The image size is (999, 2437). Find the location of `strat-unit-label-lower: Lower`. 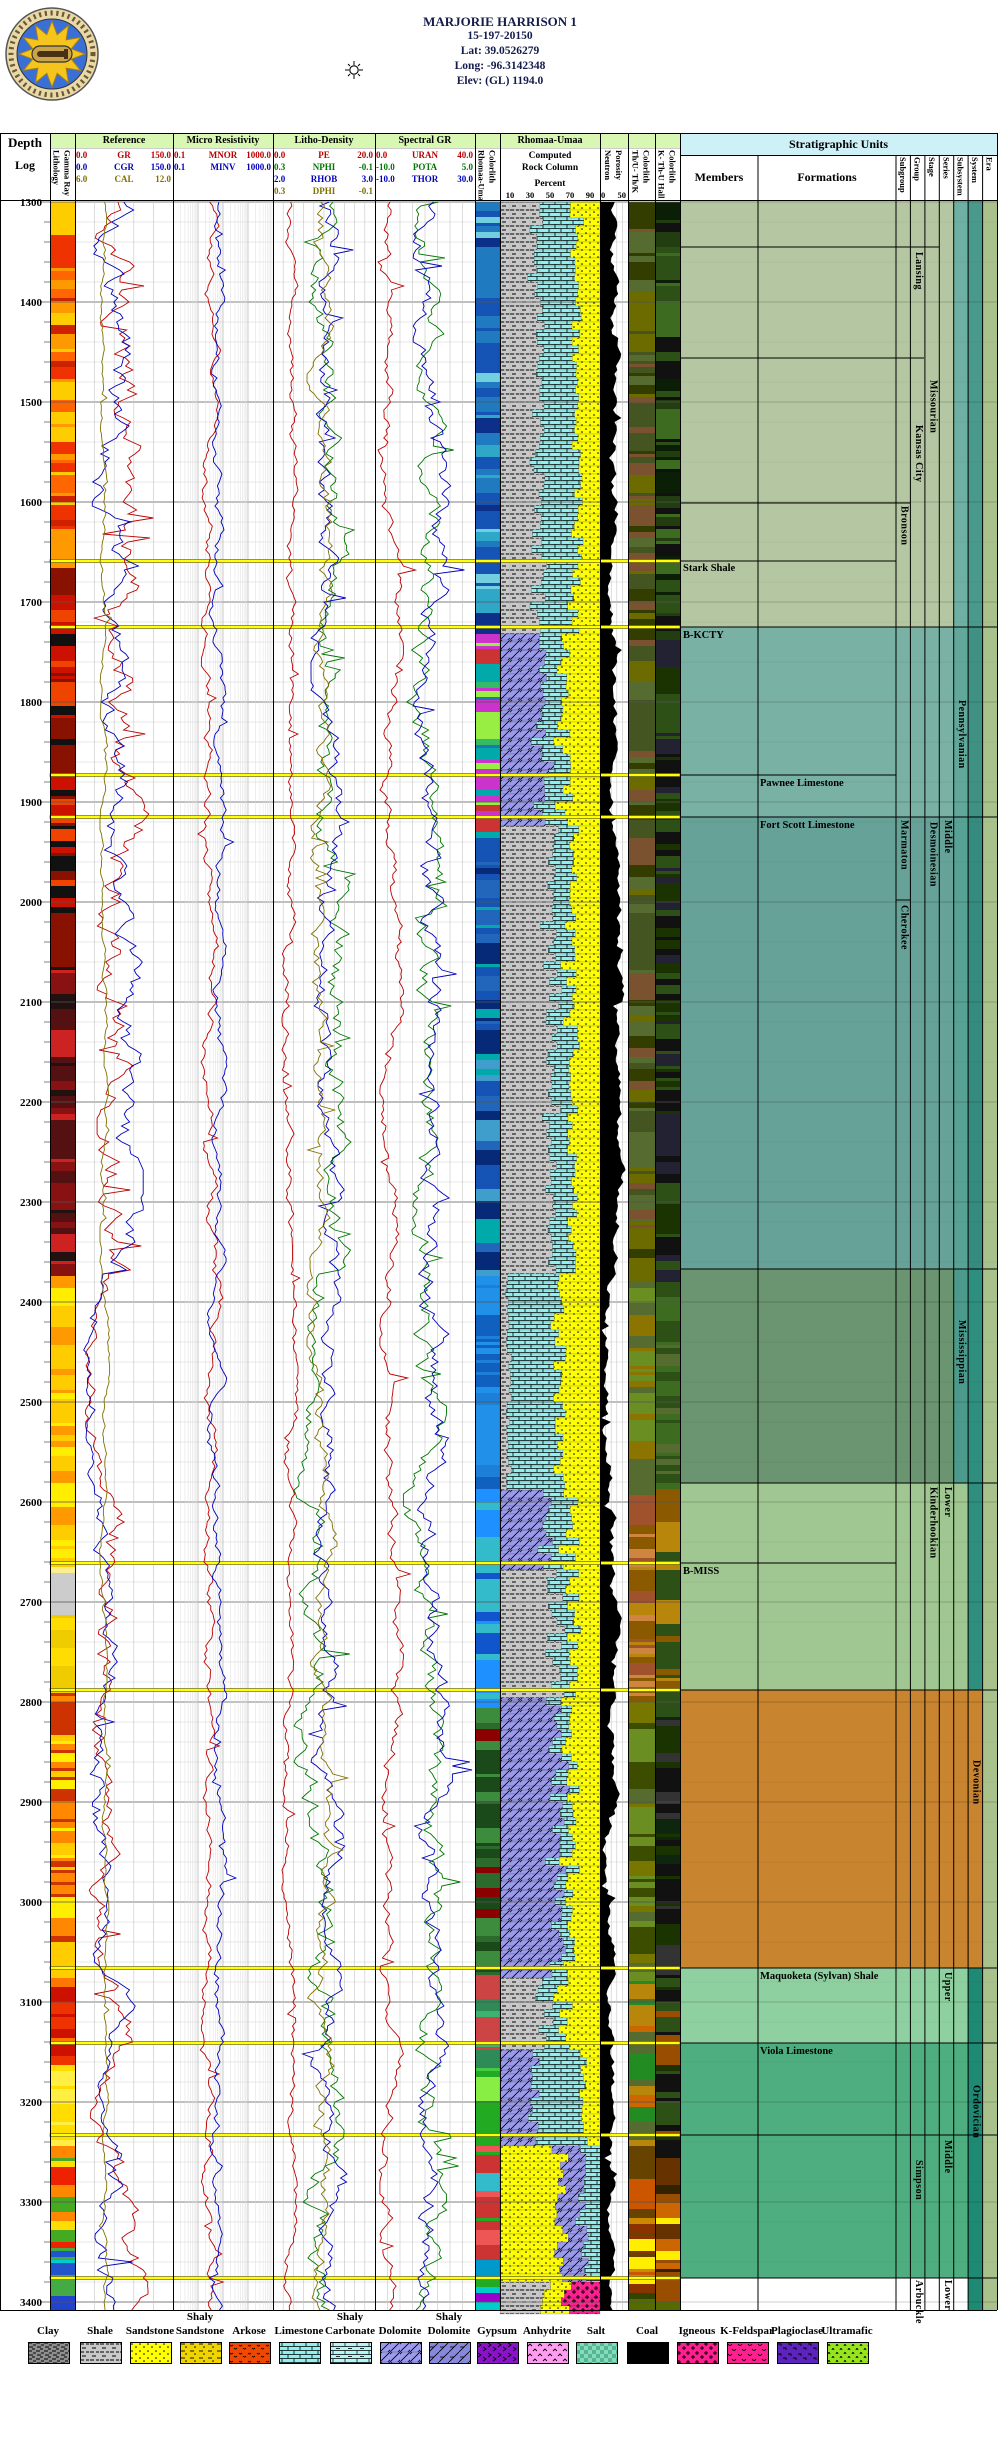

strat-unit-label-lower: Lower is located at coordinates (947, 1502).